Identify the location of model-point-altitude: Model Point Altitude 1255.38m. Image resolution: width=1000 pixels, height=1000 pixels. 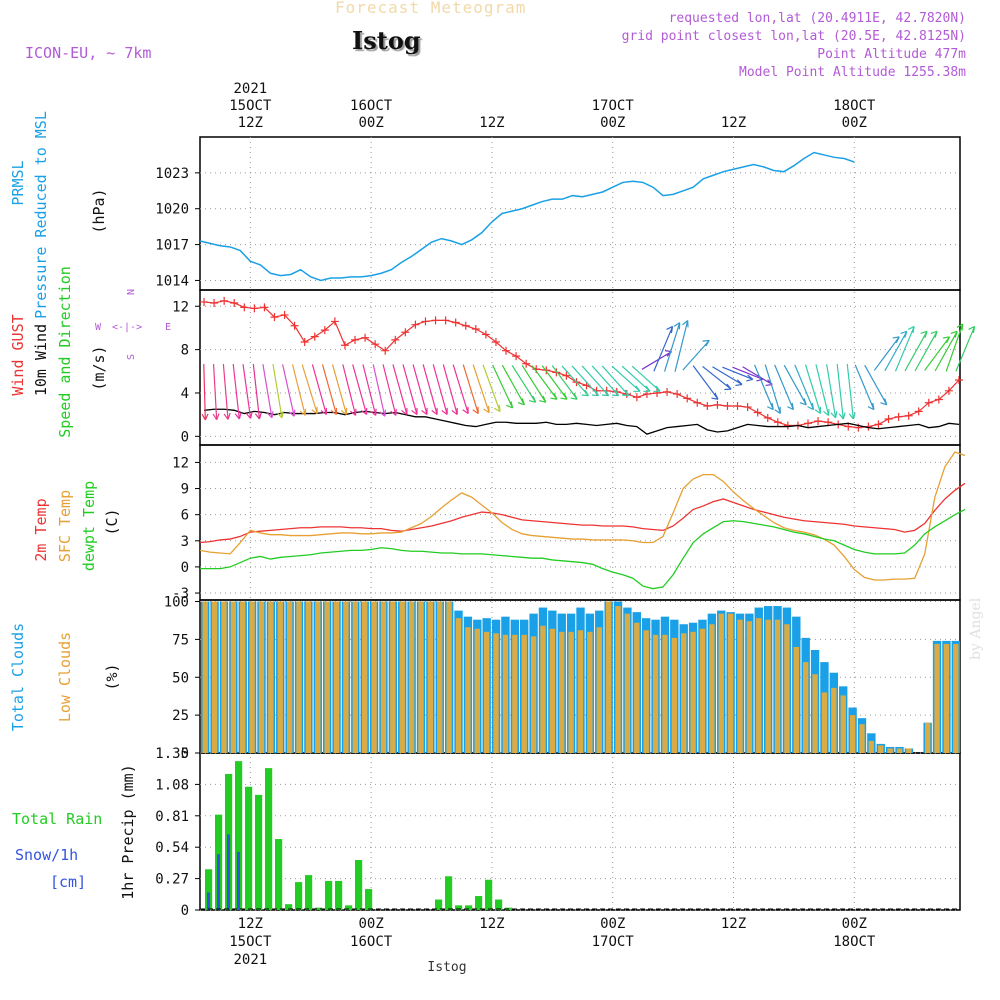
(852, 72).